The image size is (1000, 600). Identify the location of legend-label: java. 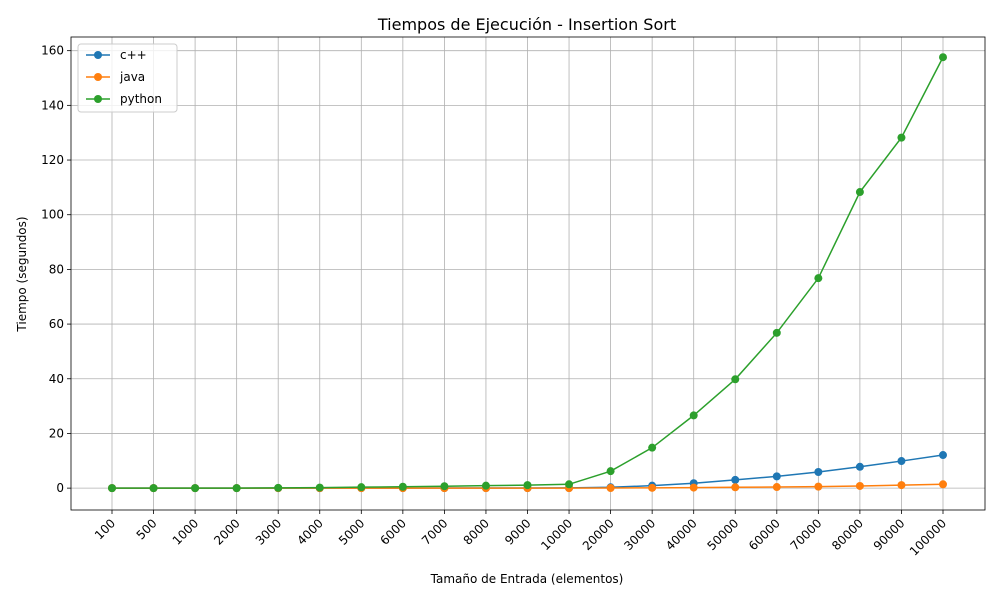
(132, 77).